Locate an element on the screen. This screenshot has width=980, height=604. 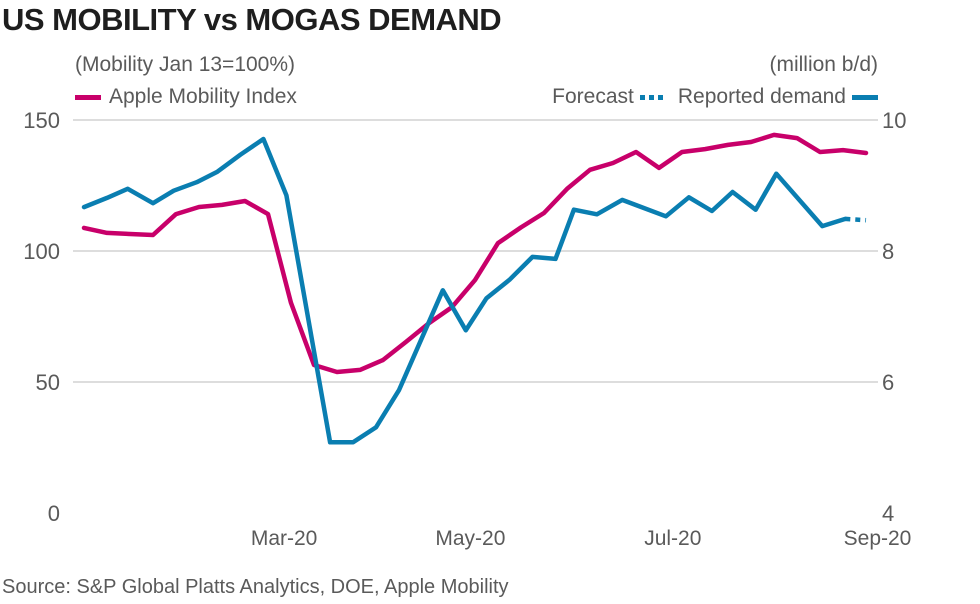
right-tick-label: 4 is located at coordinates (888, 513).